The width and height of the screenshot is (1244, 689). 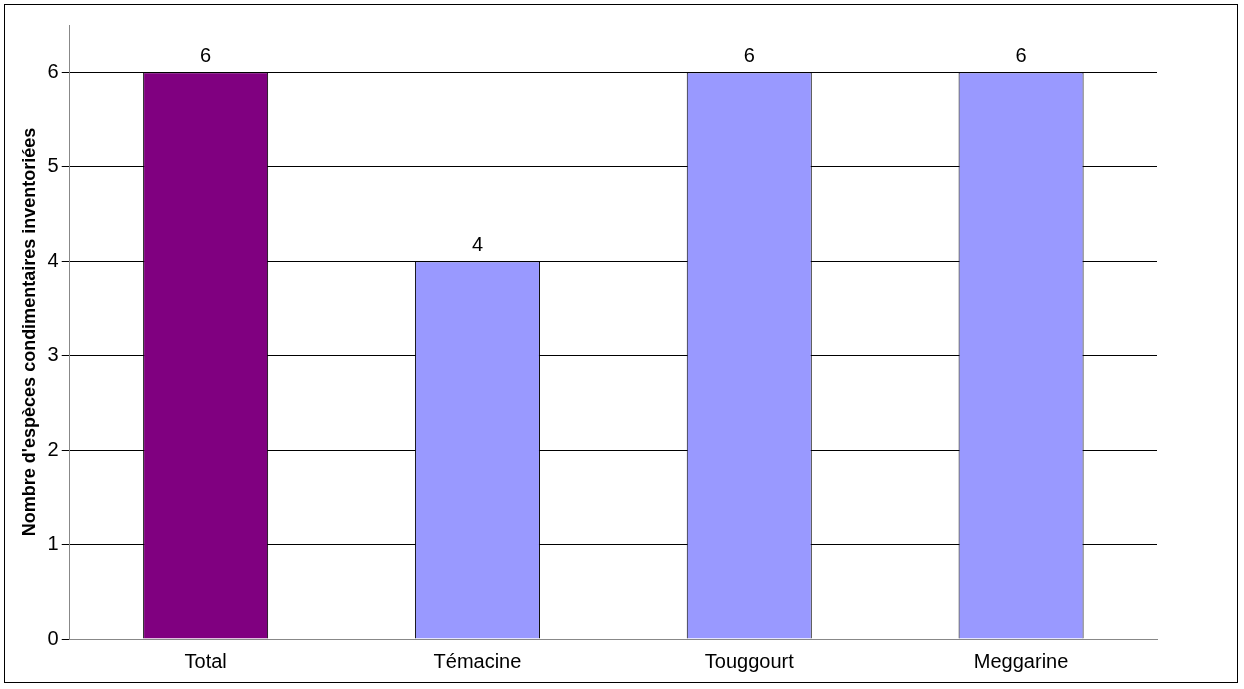 What do you see at coordinates (53, 637) in the screenshot?
I see `y-tick-label: 0` at bounding box center [53, 637].